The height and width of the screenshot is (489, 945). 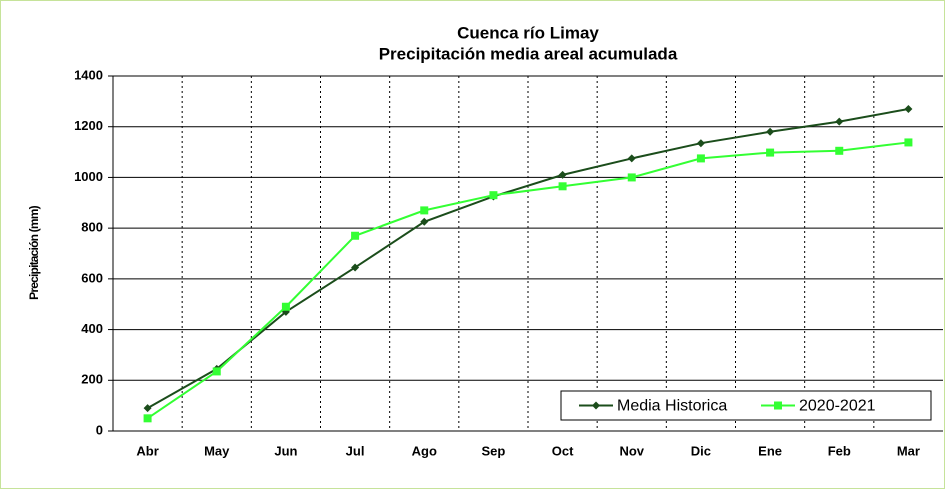 I want to click on y-tick-label: 600, so click(x=92, y=277).